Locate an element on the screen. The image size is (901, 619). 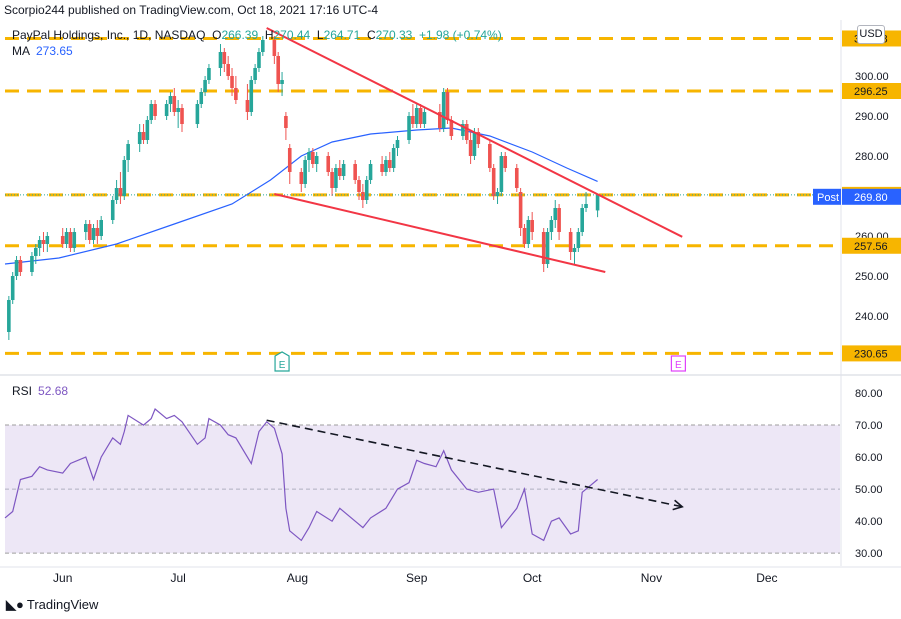
earnings-marker-icon is located at coordinates (282, 361).